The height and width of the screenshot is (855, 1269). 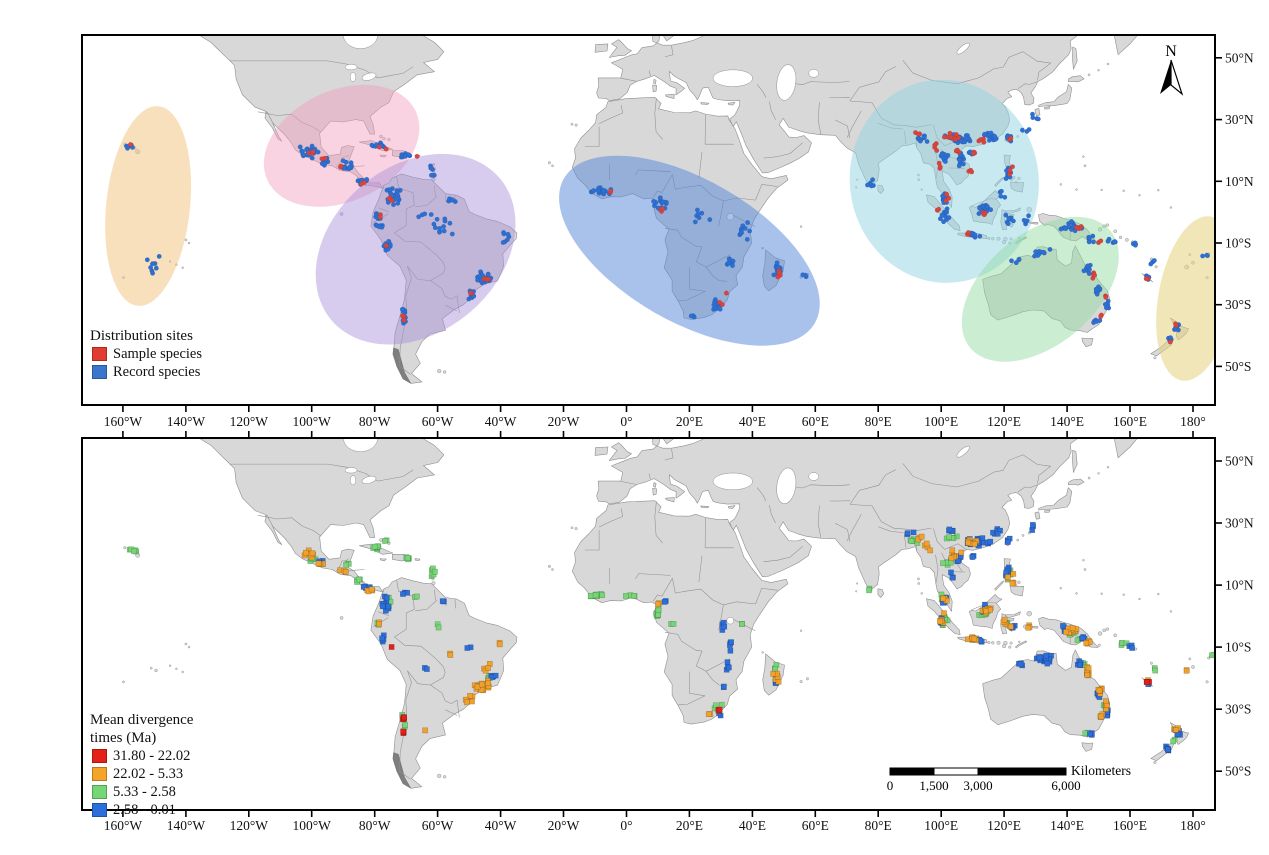 I want to click on legend-item-label: 5.33 - 2.58, so click(x=144, y=791).